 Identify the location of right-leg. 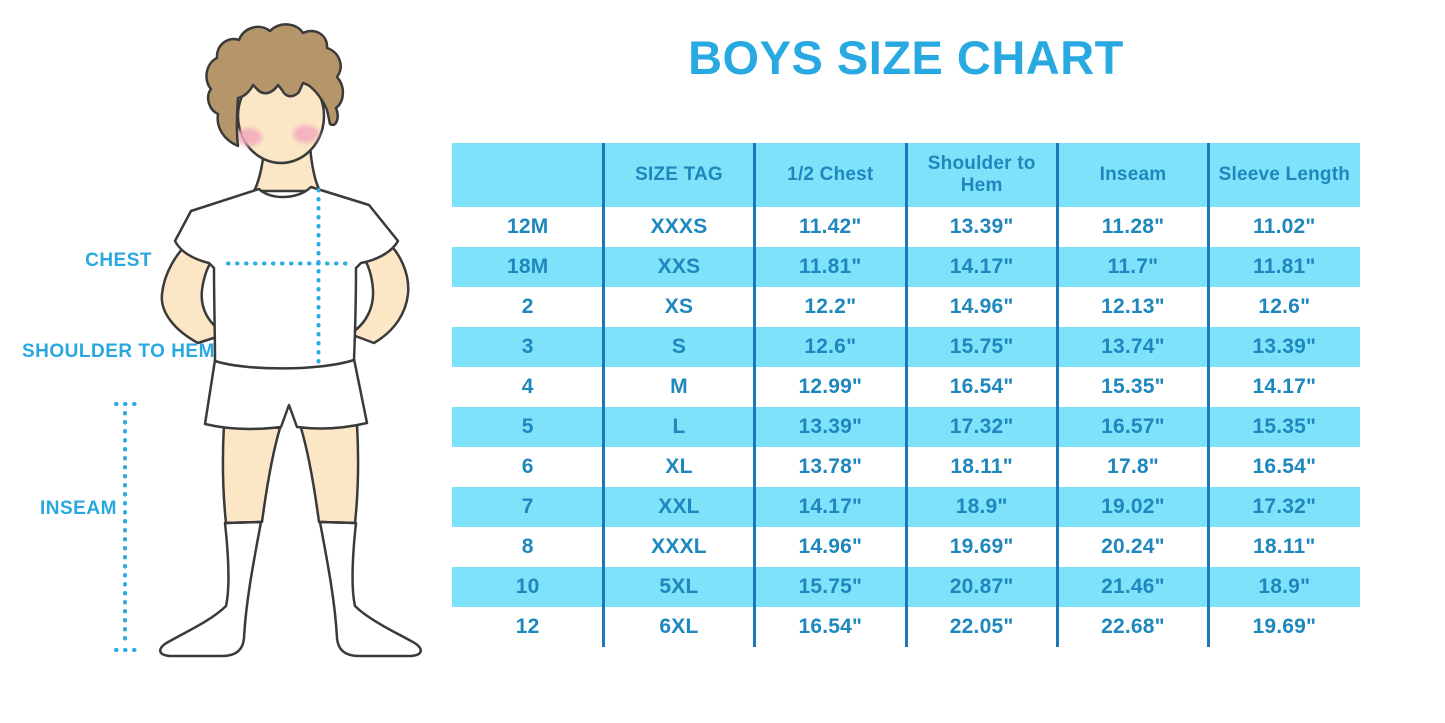
(329, 473).